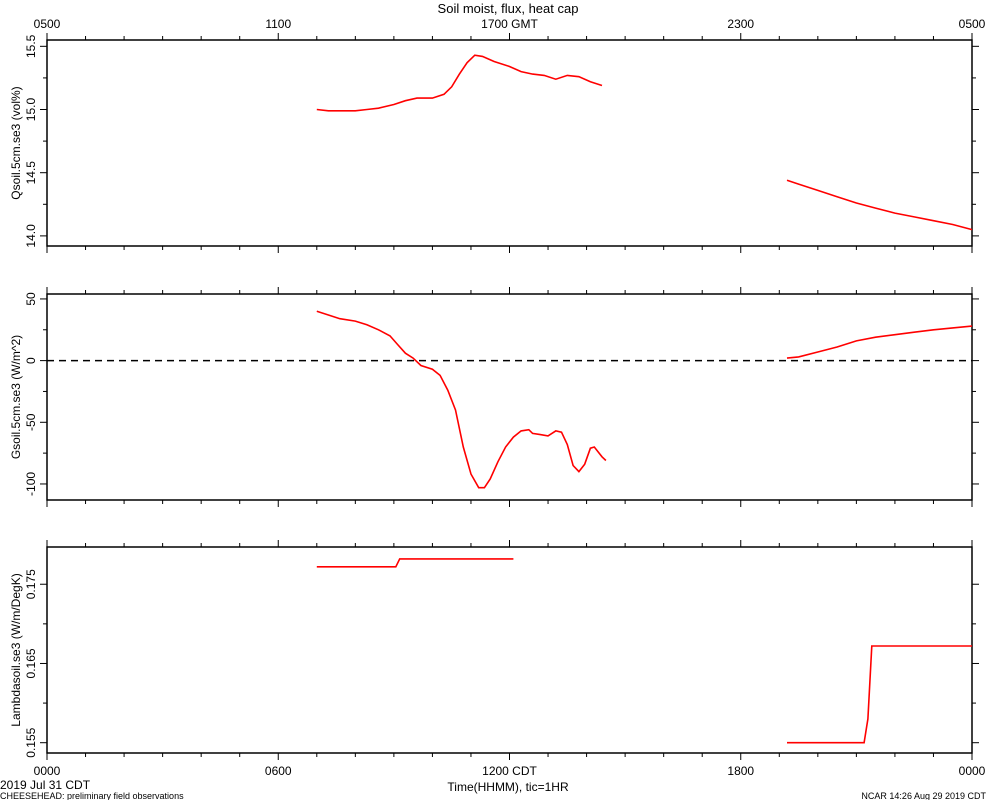 The height and width of the screenshot is (800, 1000). I want to click on y-axis-label: Gsoil.5cm.se3 (W/m^2), so click(16, 397).